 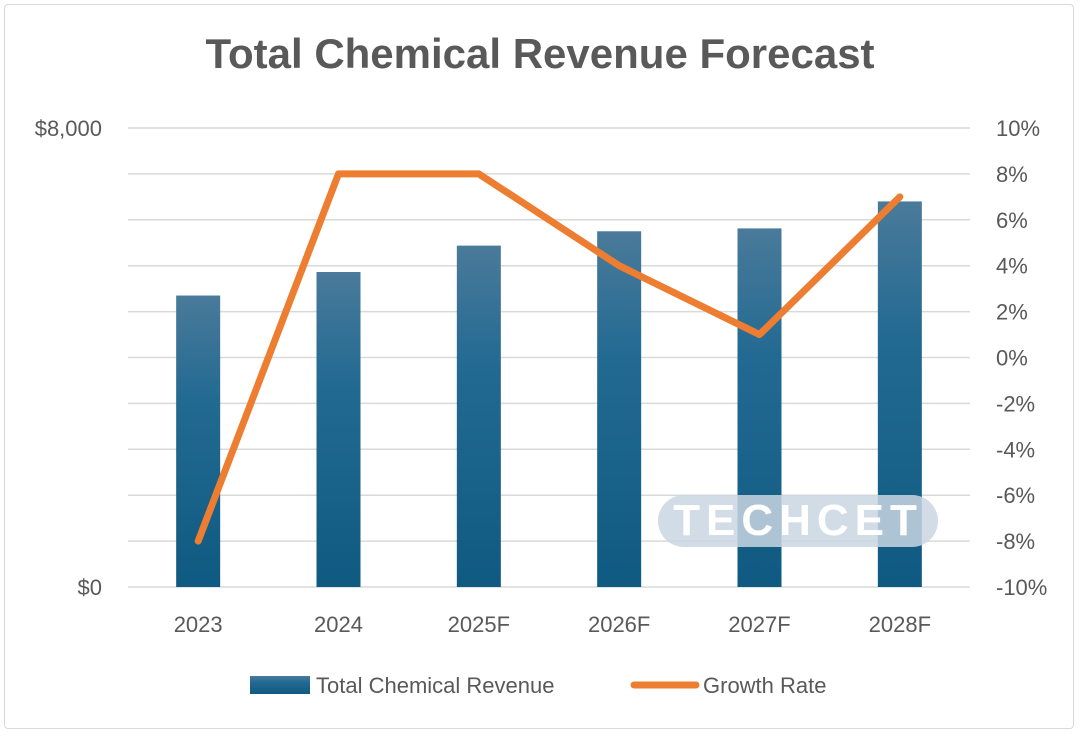 What do you see at coordinates (1012, 358) in the screenshot?
I see `y-right-tick-label: 0%` at bounding box center [1012, 358].